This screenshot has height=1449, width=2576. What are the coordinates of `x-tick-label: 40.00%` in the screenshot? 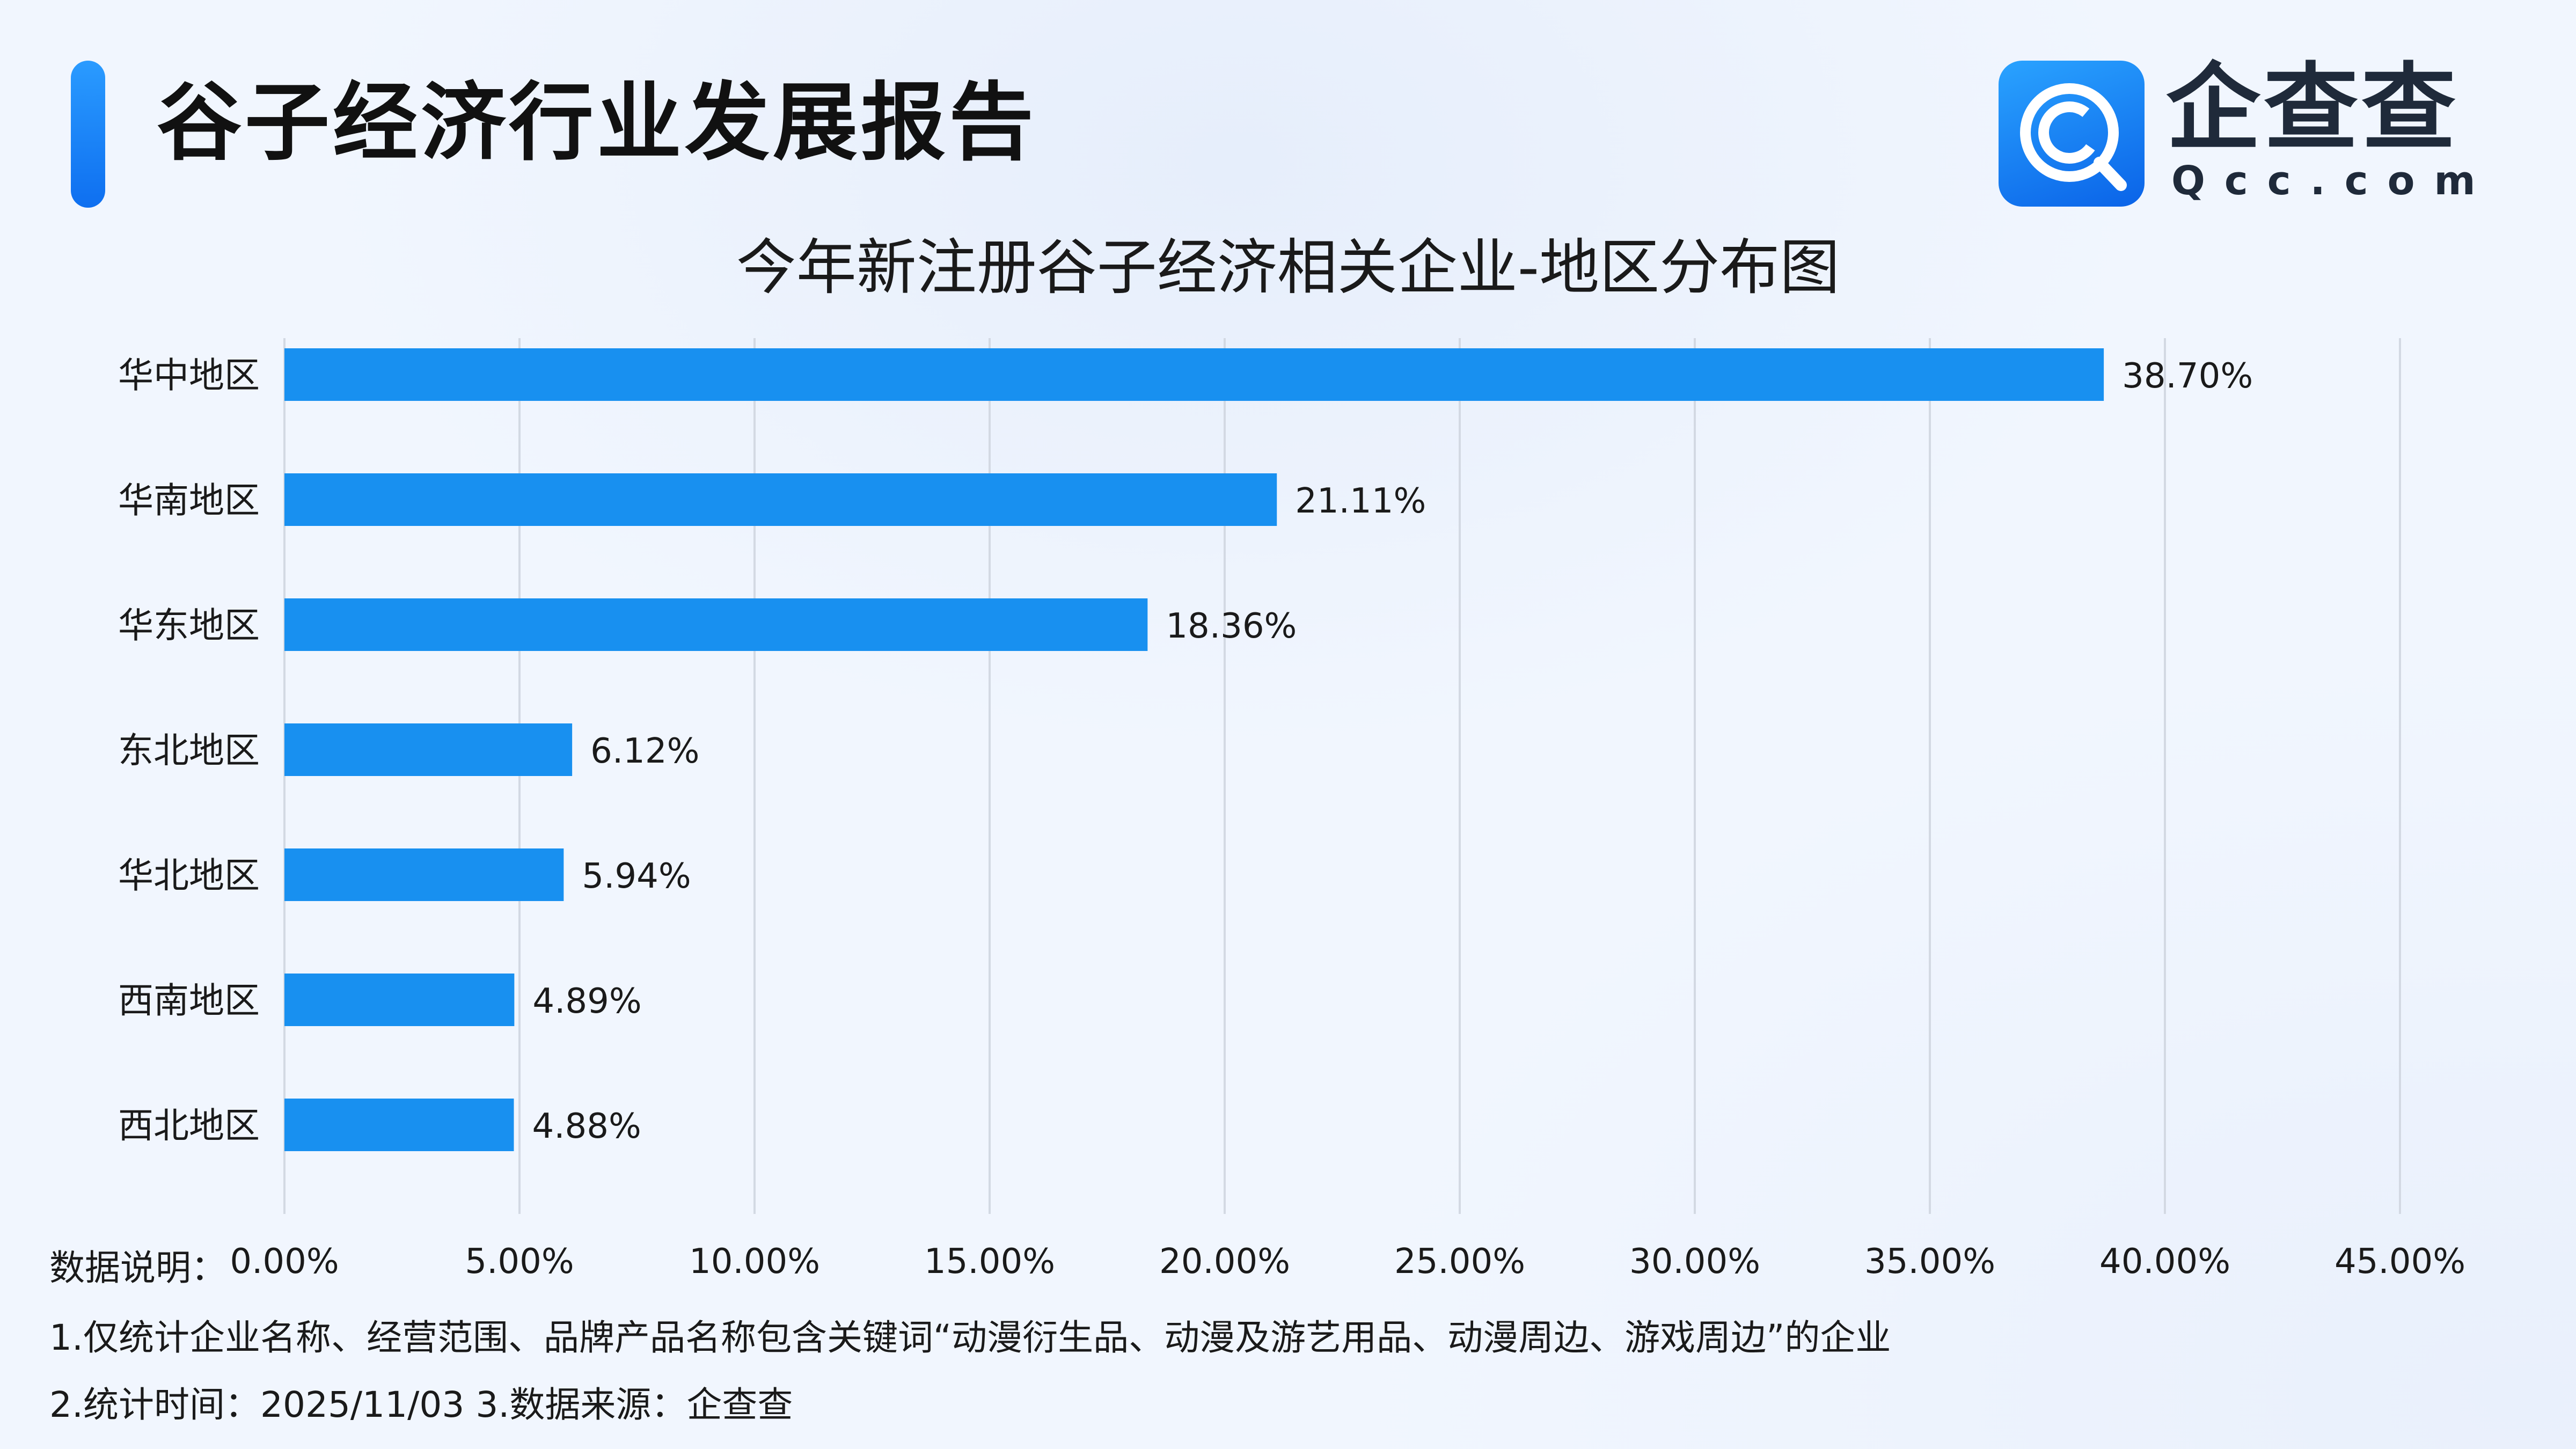 It's located at (2164, 1262).